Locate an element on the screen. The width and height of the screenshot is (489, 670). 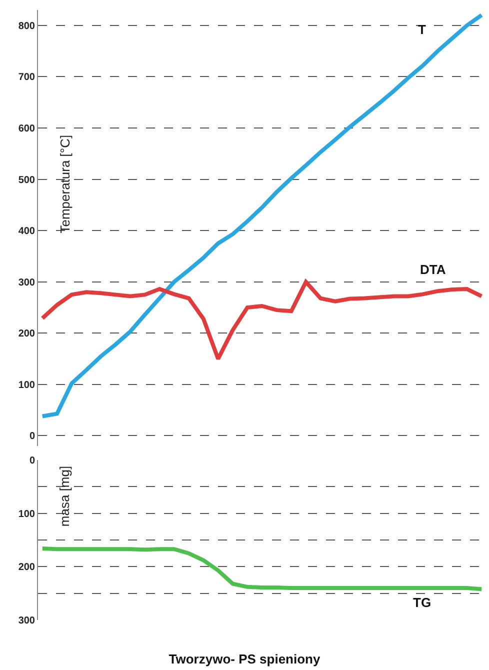
series-label: TG is located at coordinates (422, 602).